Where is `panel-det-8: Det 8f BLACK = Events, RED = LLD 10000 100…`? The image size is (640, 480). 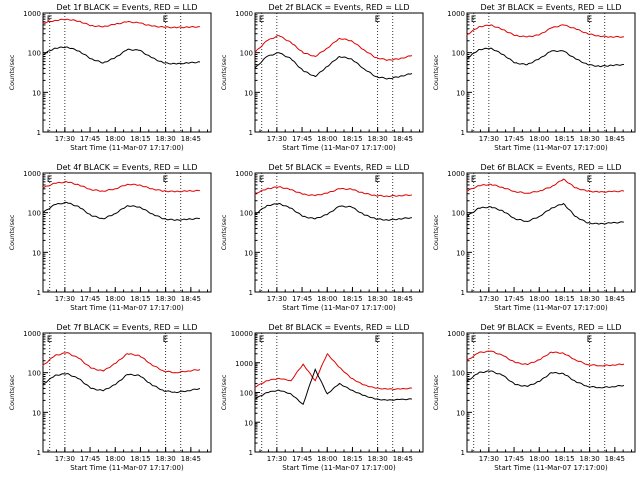
panel-det-8: Det 8f BLACK = Events, RED = LLD 10000 100… is located at coordinates (322, 397).